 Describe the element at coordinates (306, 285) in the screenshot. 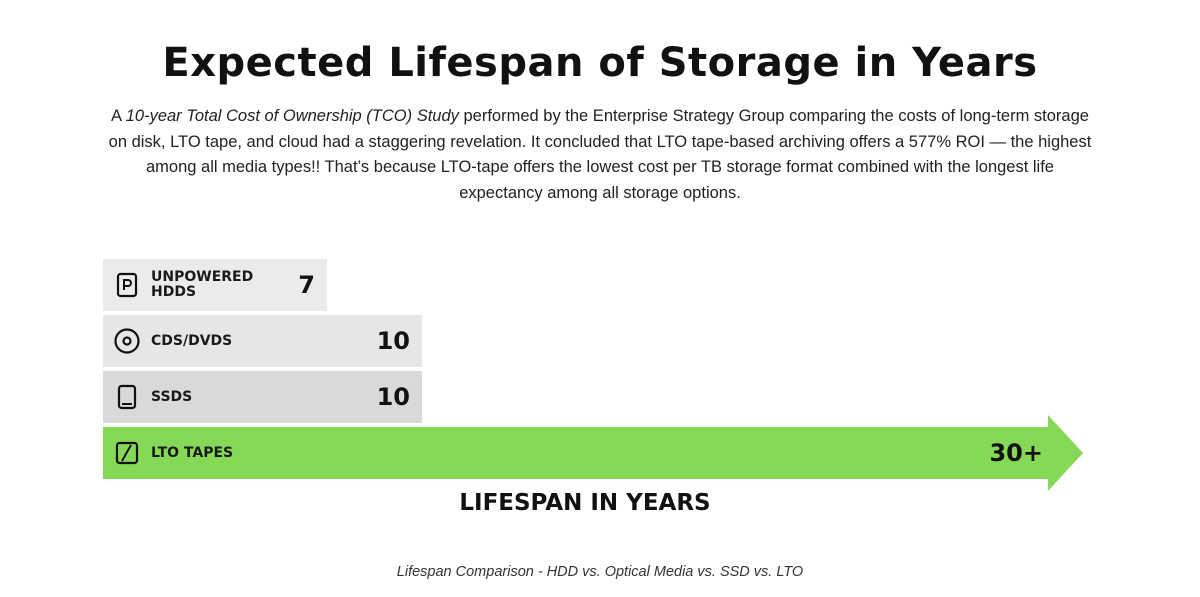

I see `bar-value-label: 7` at that location.